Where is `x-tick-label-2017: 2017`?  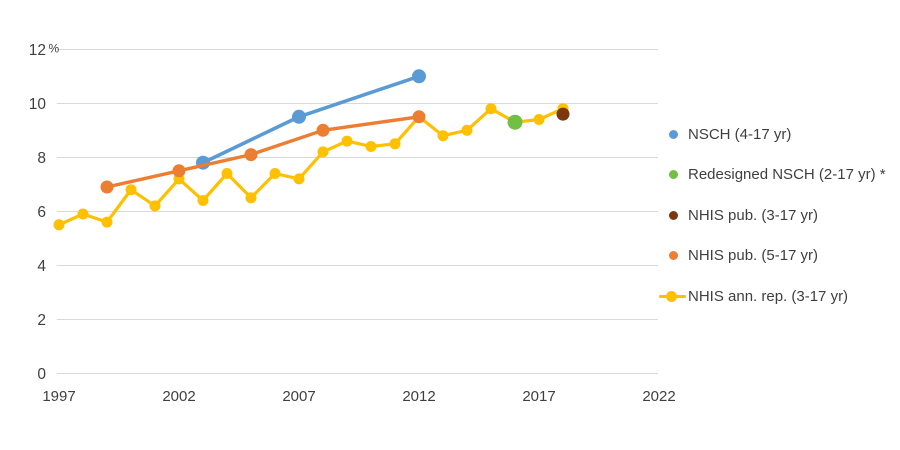
x-tick-label-2017: 2017 is located at coordinates (538, 396).